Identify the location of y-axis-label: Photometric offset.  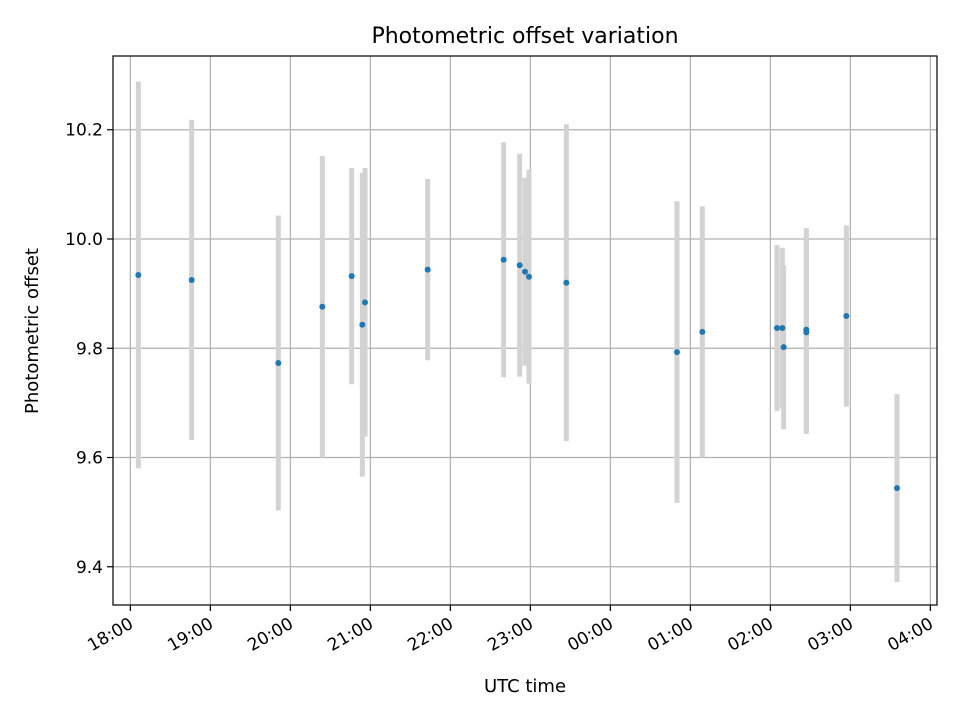
(32, 331).